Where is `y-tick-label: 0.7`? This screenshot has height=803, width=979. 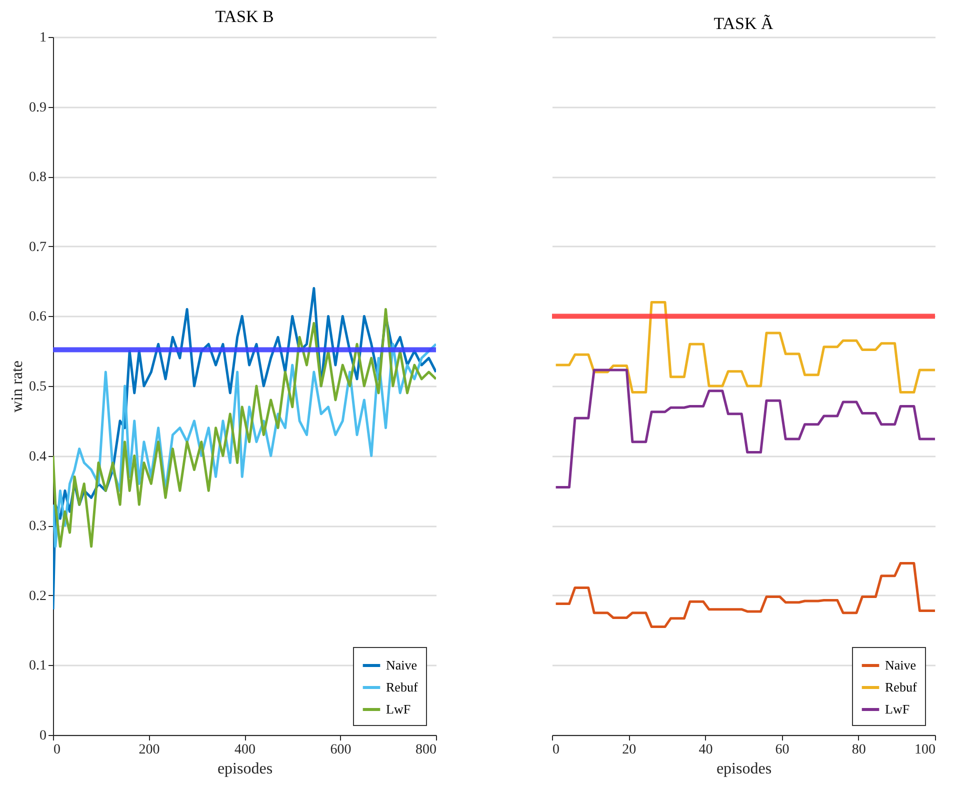
y-tick-label: 0.7 is located at coordinates (37, 247).